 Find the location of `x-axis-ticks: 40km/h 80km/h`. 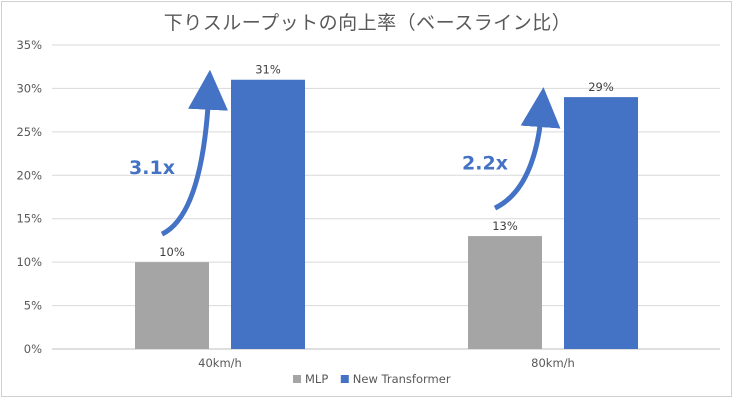

x-axis-ticks: 40km/h 80km/h is located at coordinates (386, 363).